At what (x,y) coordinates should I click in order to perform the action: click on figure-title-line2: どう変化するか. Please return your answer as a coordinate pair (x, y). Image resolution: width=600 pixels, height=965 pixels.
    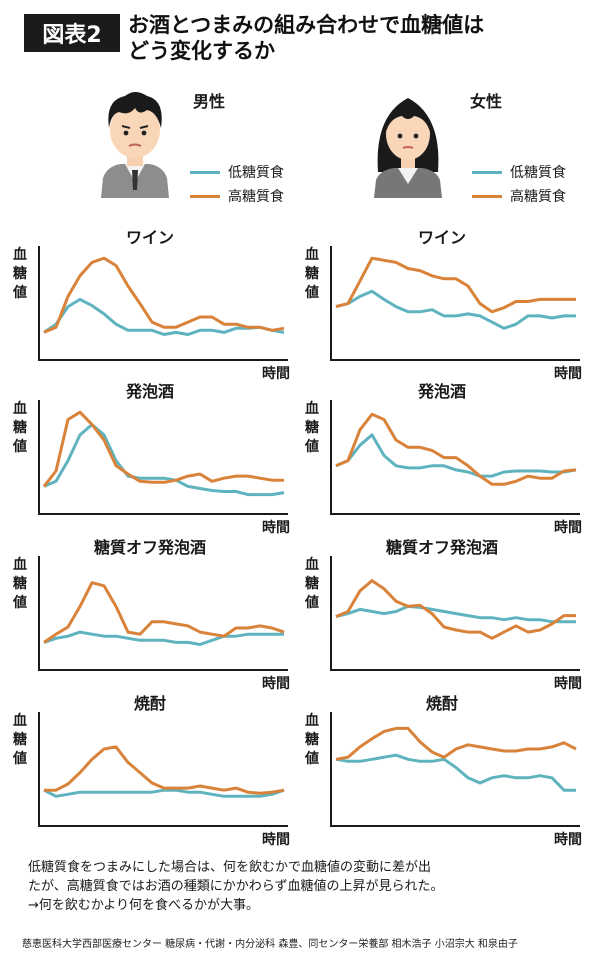
    Looking at the image, I should click on (201, 51).